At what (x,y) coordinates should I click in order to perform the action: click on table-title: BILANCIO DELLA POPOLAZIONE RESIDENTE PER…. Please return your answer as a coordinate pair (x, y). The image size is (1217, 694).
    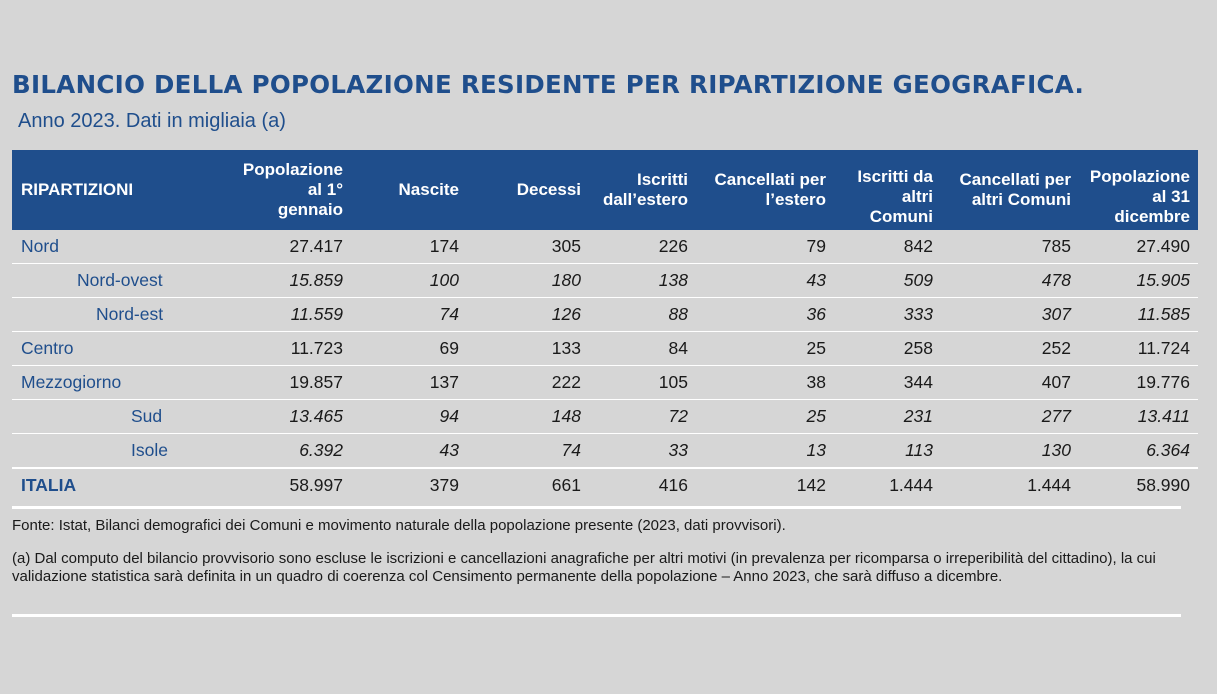
    Looking at the image, I should click on (548, 84).